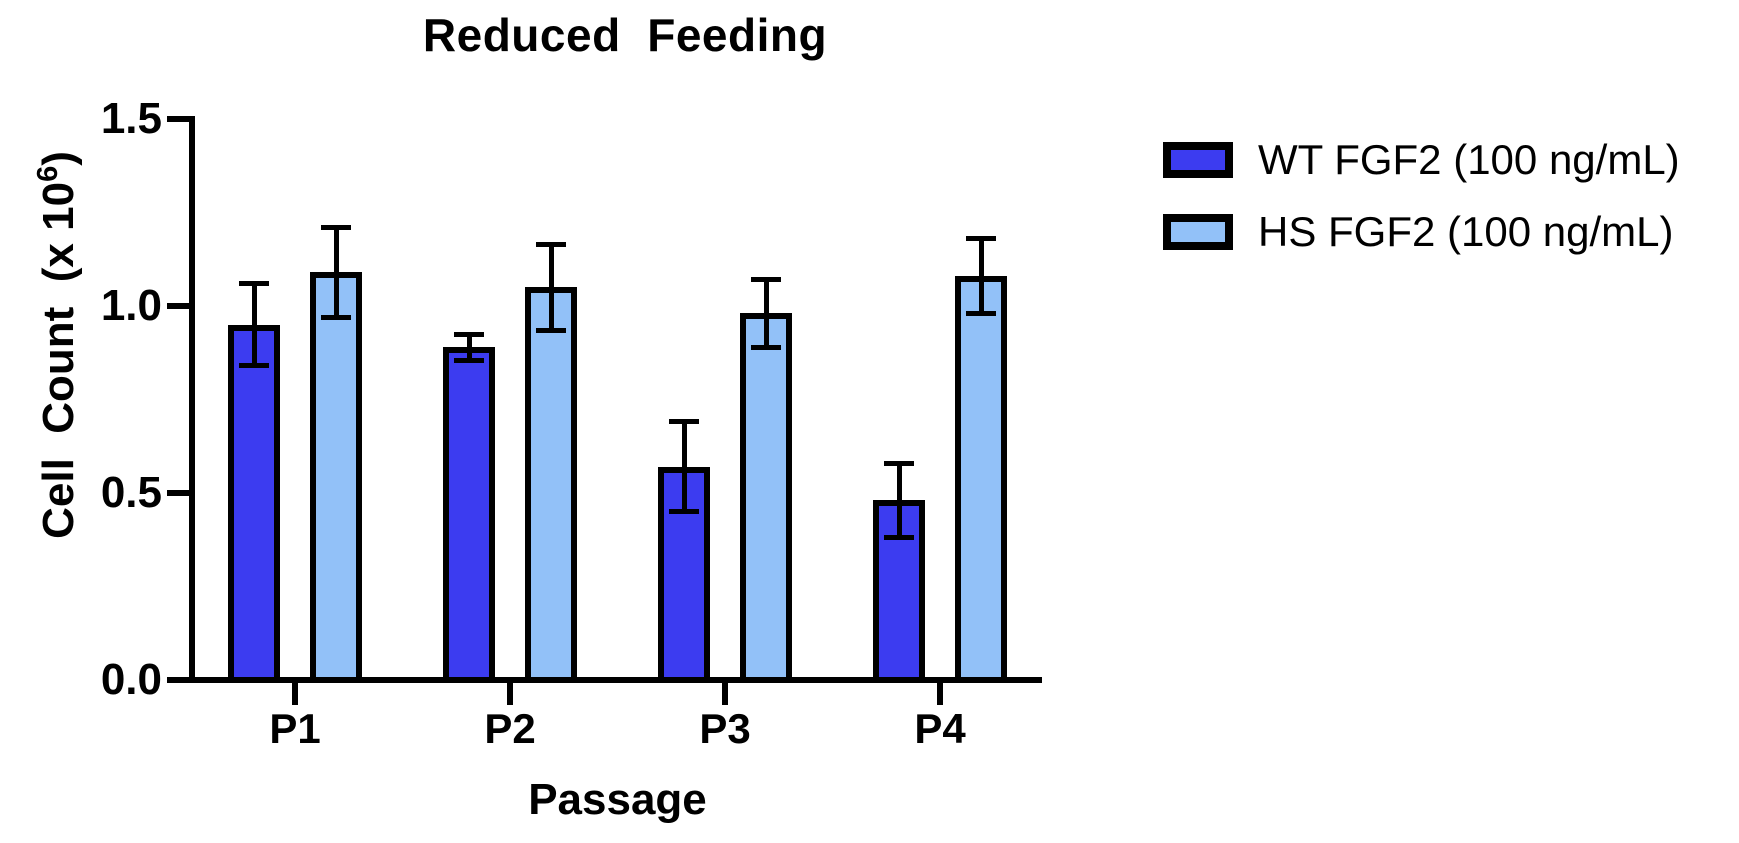 The width and height of the screenshot is (1739, 843). What do you see at coordinates (131, 679) in the screenshot?
I see `y-tick-label: 0.0` at bounding box center [131, 679].